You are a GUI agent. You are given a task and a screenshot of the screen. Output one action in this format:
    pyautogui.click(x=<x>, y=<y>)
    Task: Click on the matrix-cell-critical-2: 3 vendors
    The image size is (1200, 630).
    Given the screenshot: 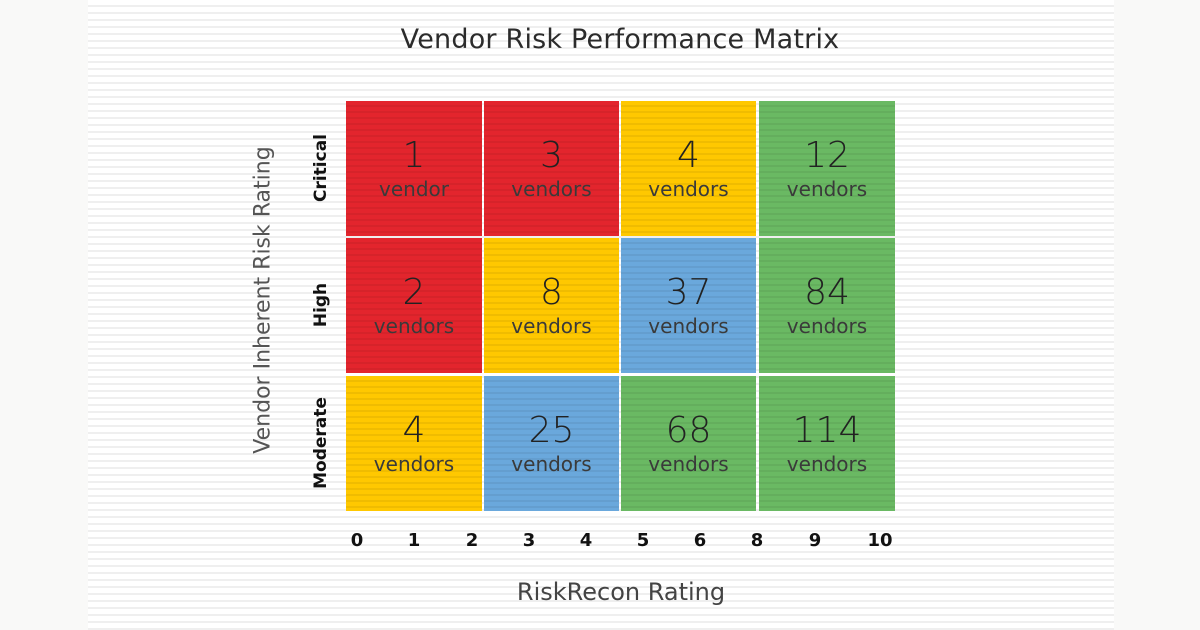 What is the action you would take?
    pyautogui.click(x=551, y=168)
    